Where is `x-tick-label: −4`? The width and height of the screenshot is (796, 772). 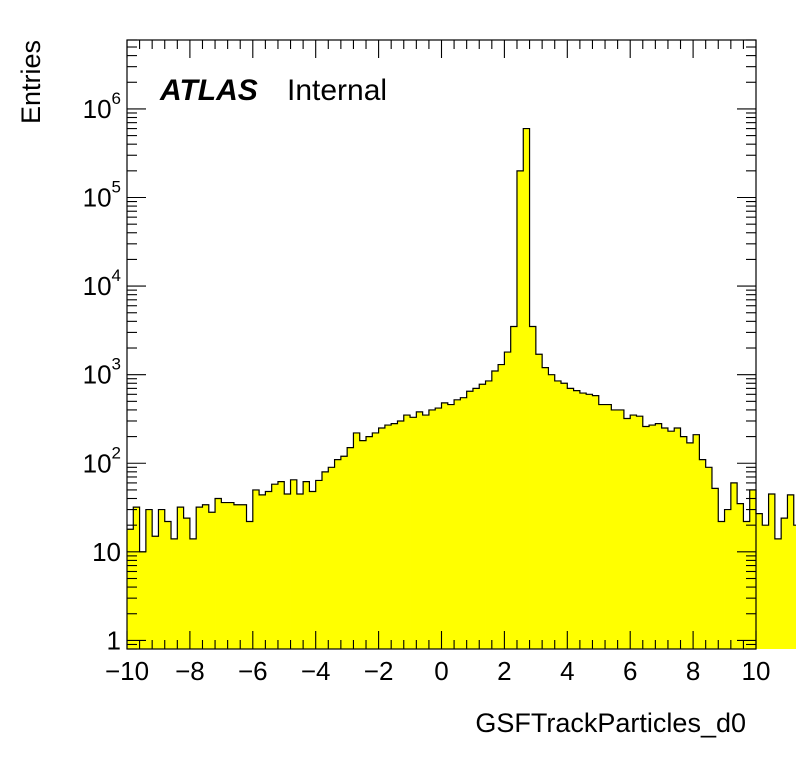
x-tick-label: −4 is located at coordinates (316, 671).